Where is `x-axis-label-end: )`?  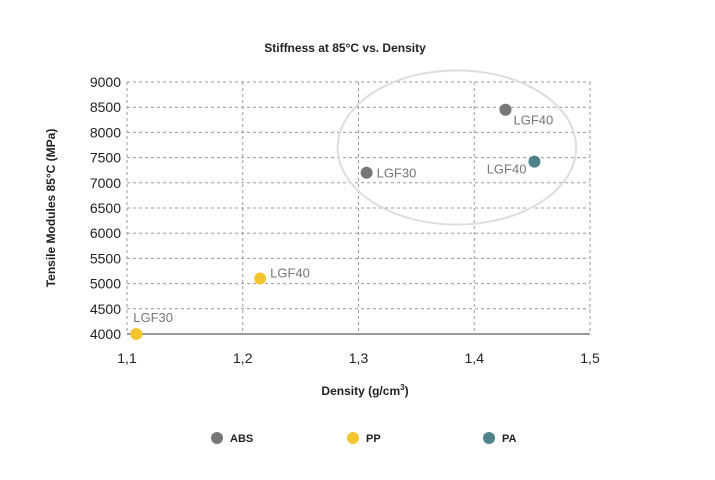 x-axis-label-end: ) is located at coordinates (407, 391).